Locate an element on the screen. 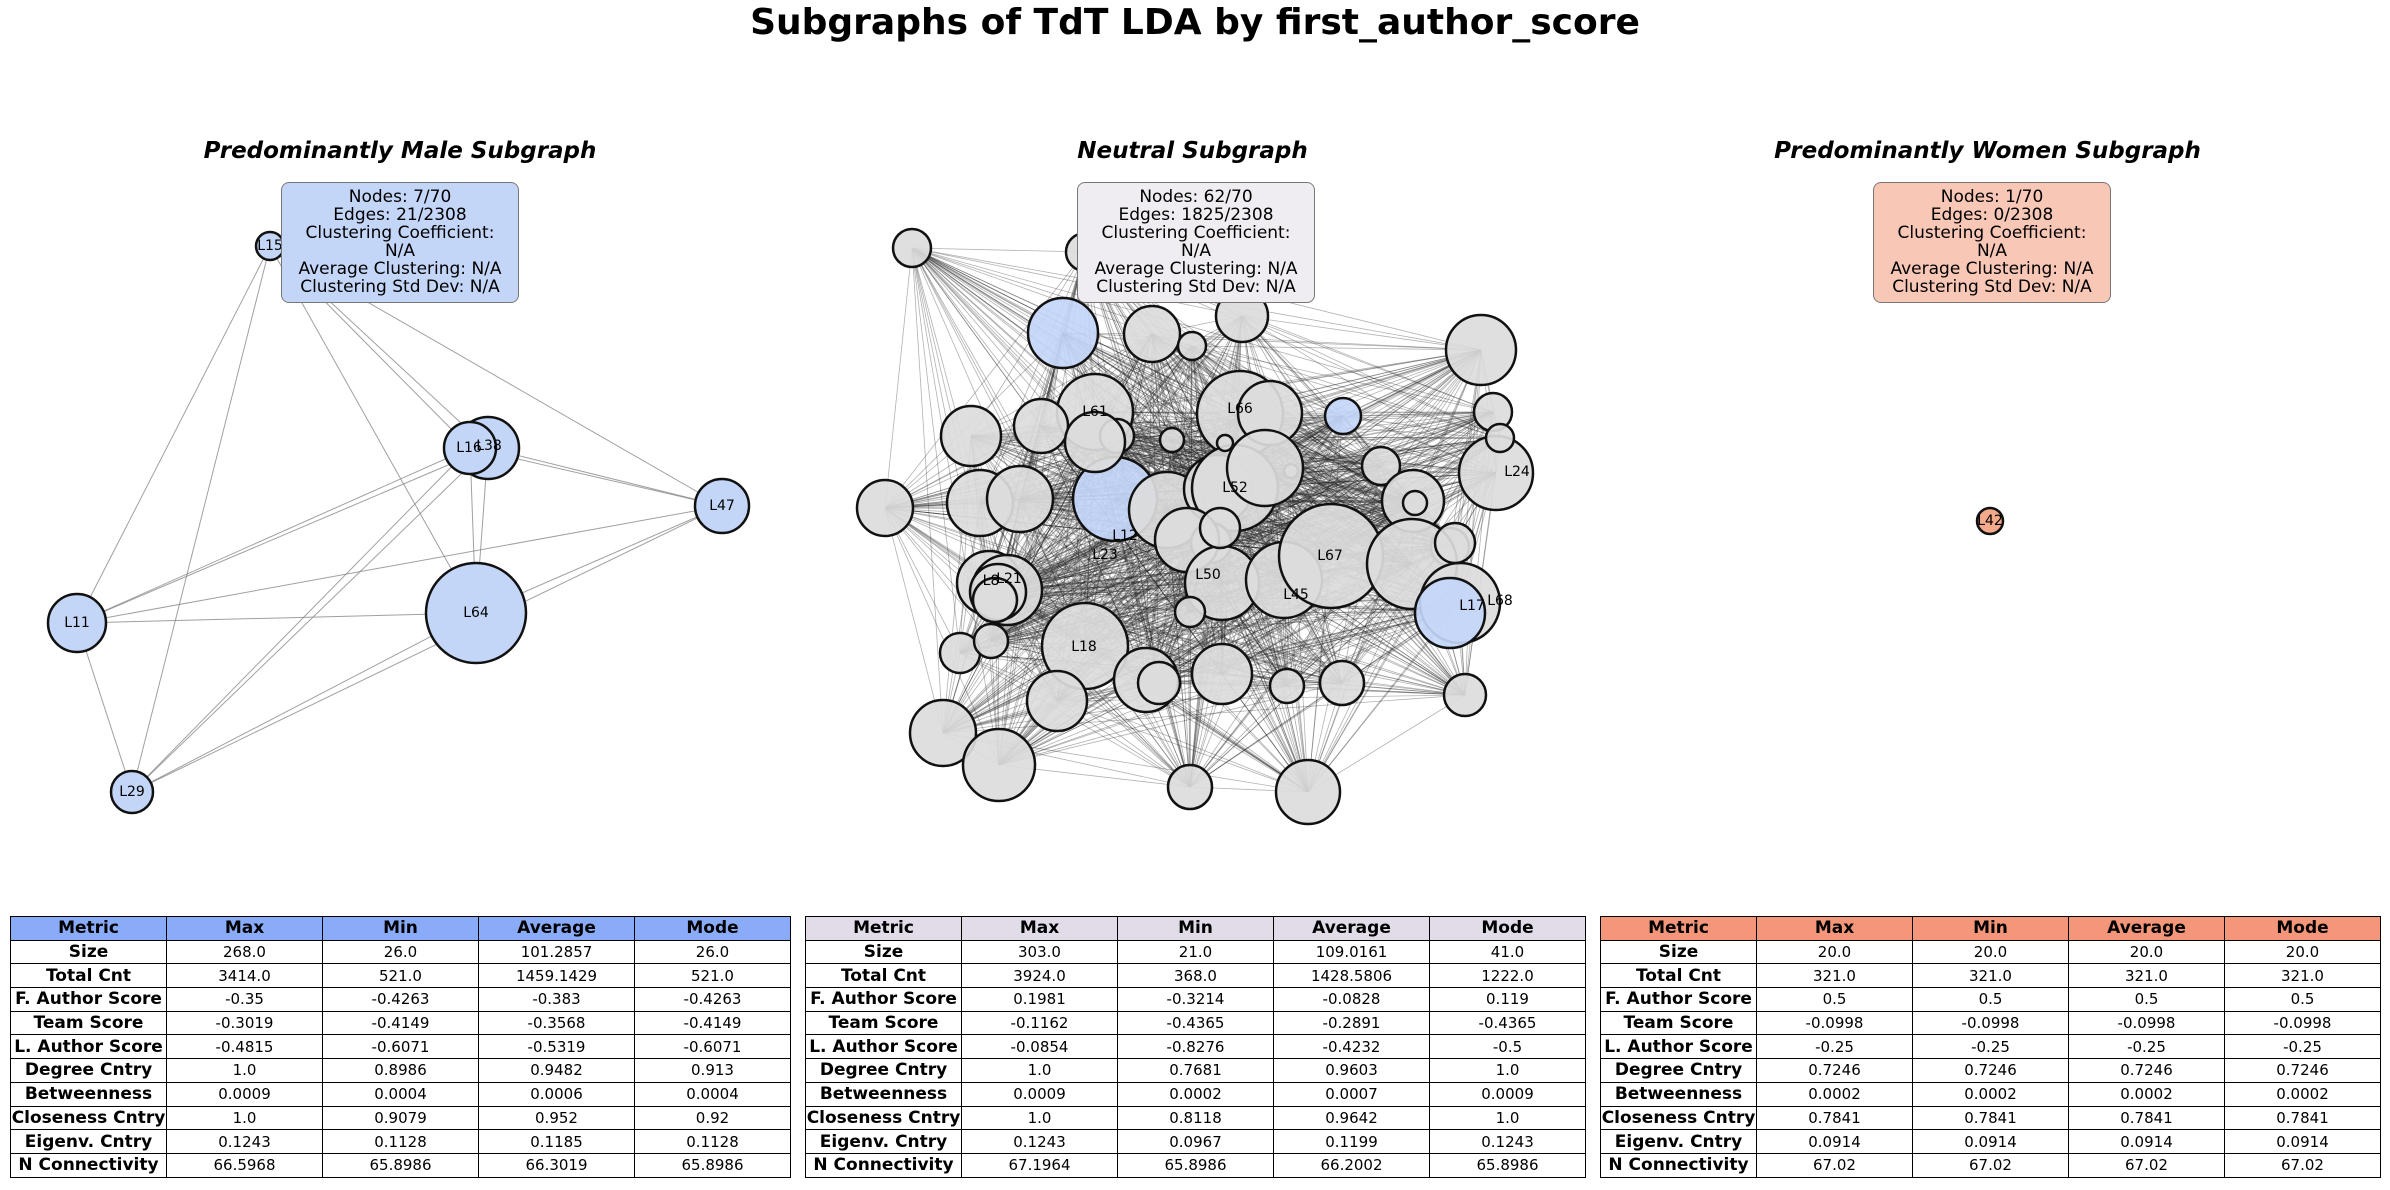 The height and width of the screenshot is (1190, 2390). metric-value-cell: 67.1964 is located at coordinates (1039, 1165).